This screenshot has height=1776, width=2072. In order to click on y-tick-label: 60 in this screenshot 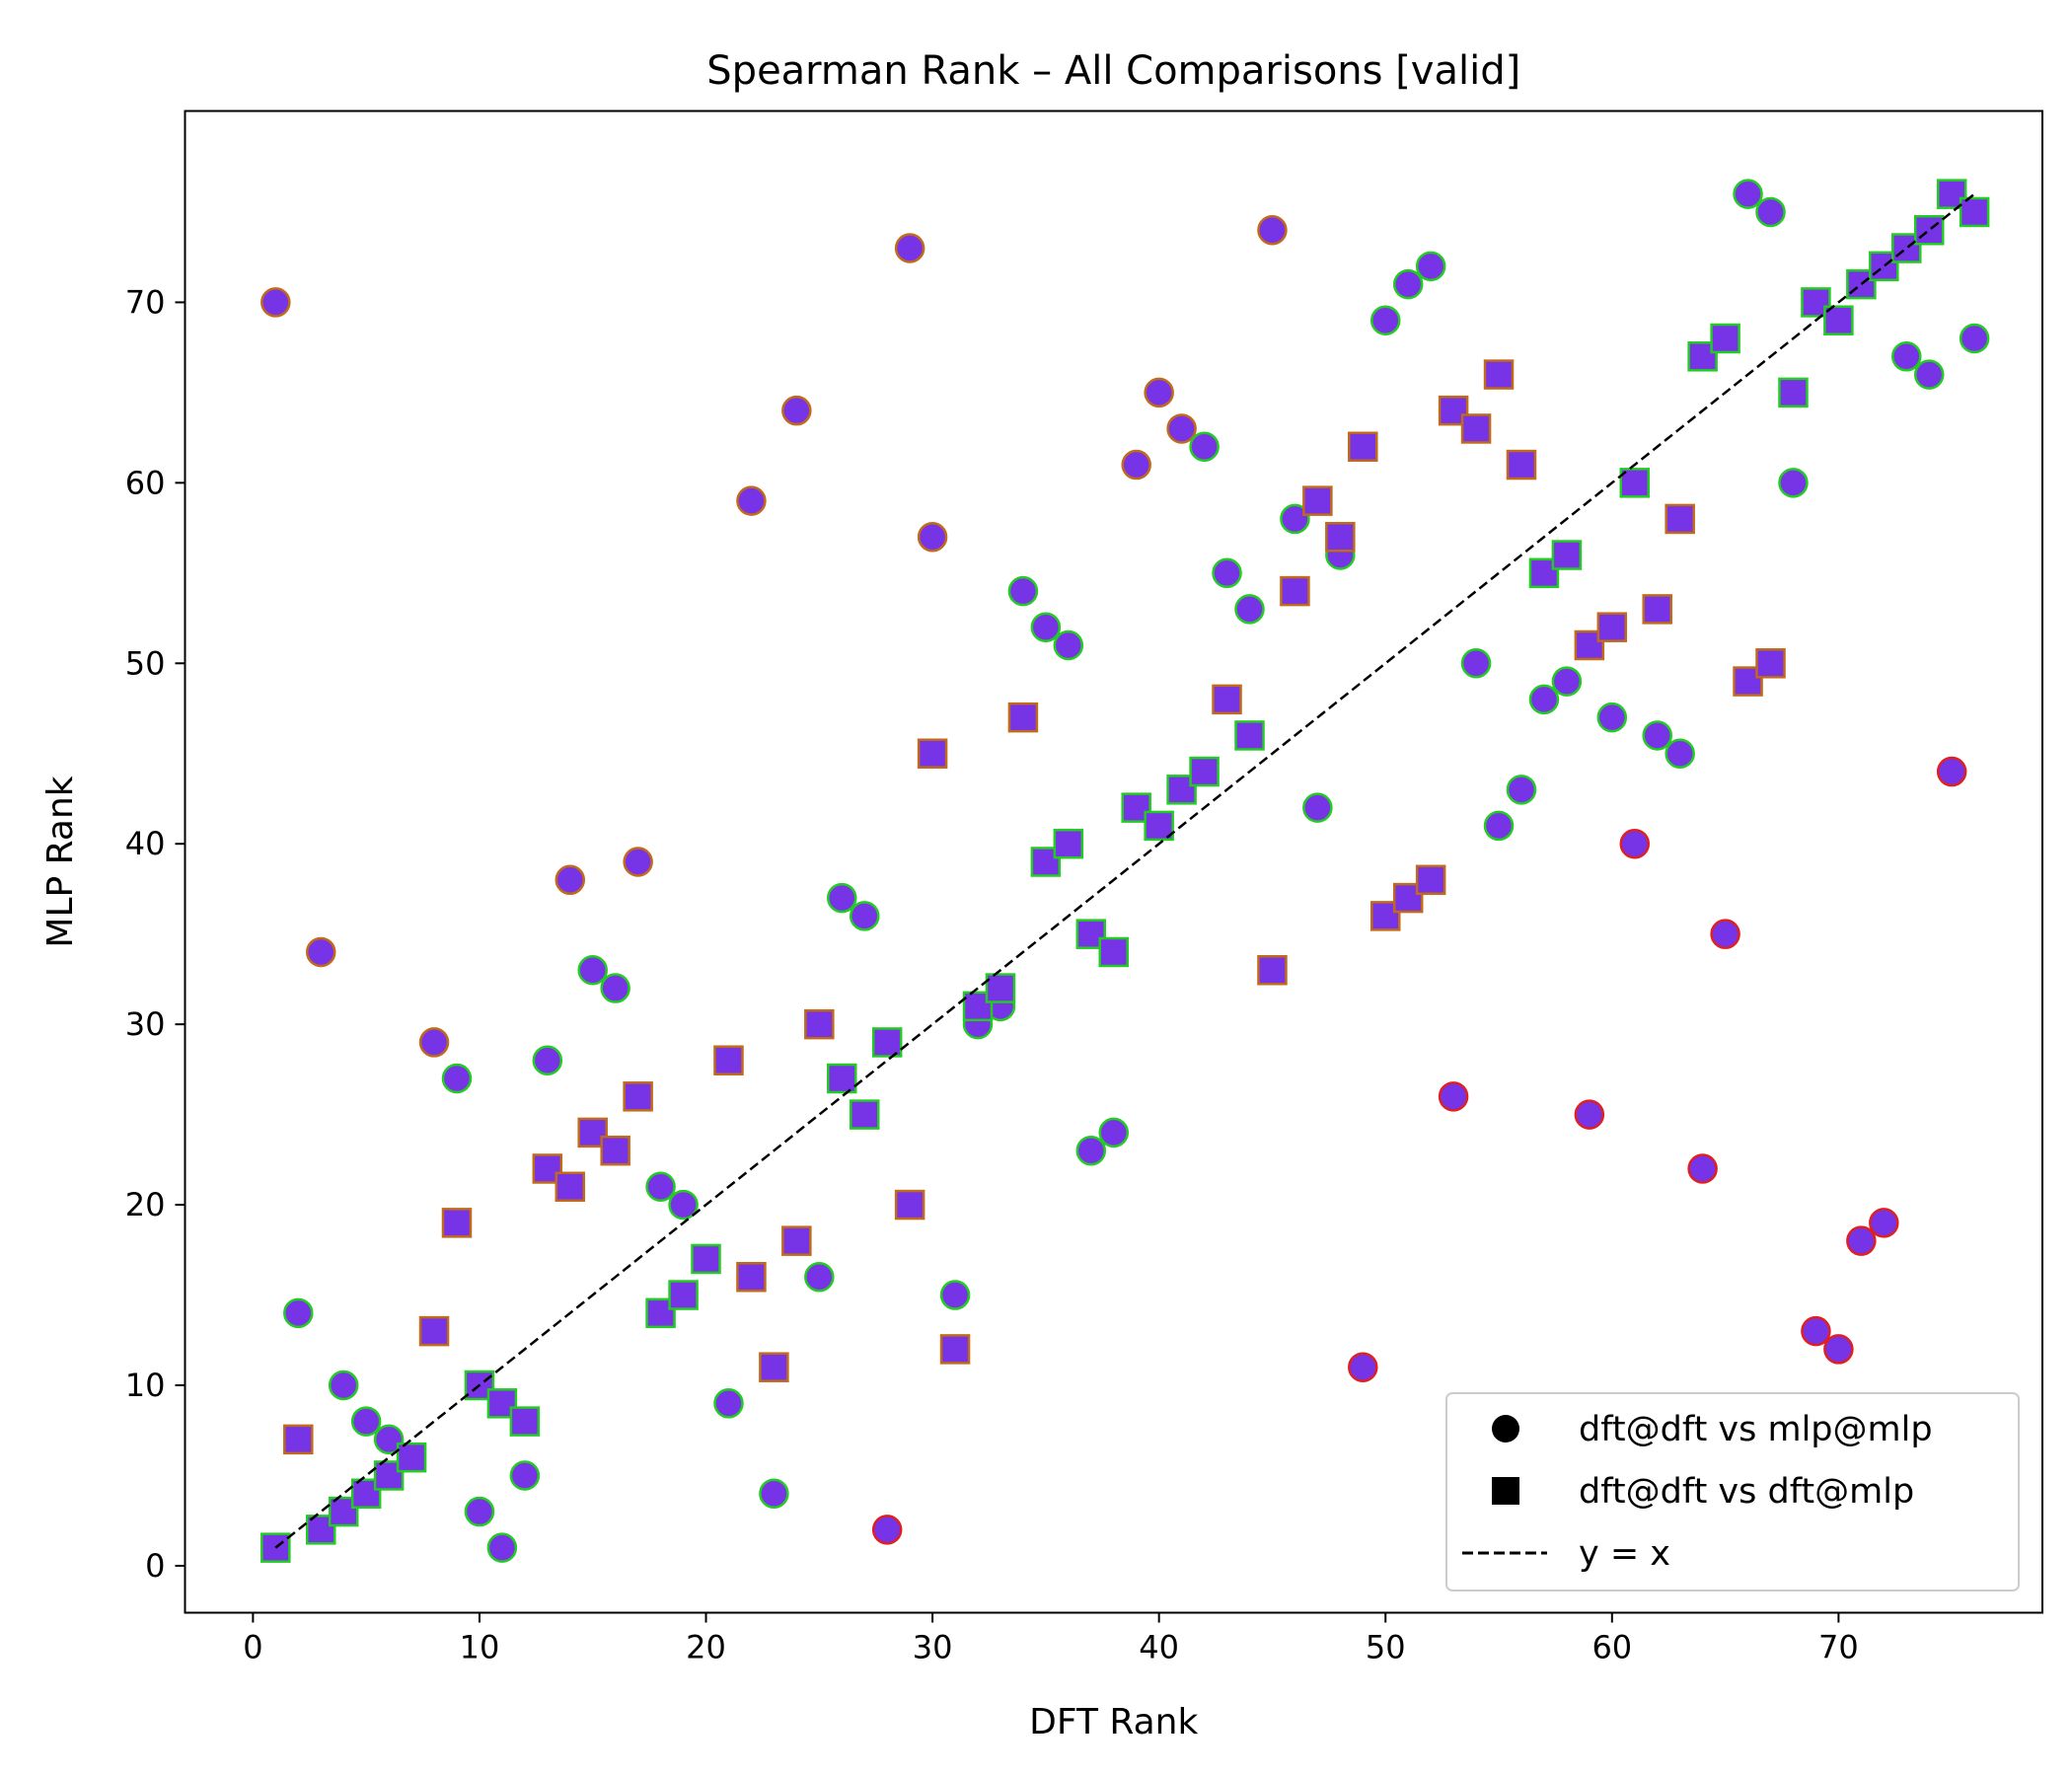, I will do `click(145, 483)`.